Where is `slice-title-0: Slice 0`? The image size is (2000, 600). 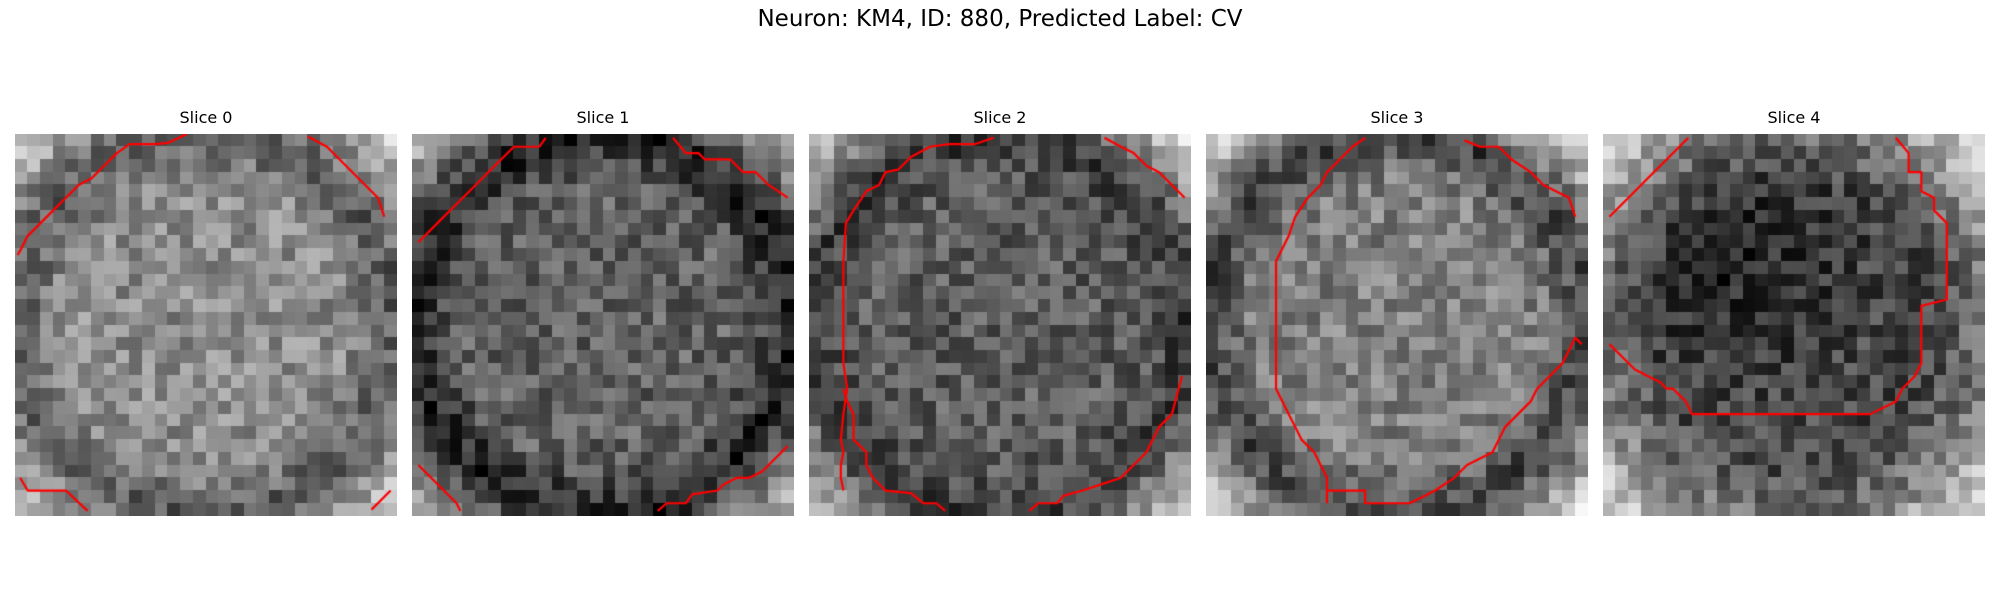 slice-title-0: Slice 0 is located at coordinates (206, 117).